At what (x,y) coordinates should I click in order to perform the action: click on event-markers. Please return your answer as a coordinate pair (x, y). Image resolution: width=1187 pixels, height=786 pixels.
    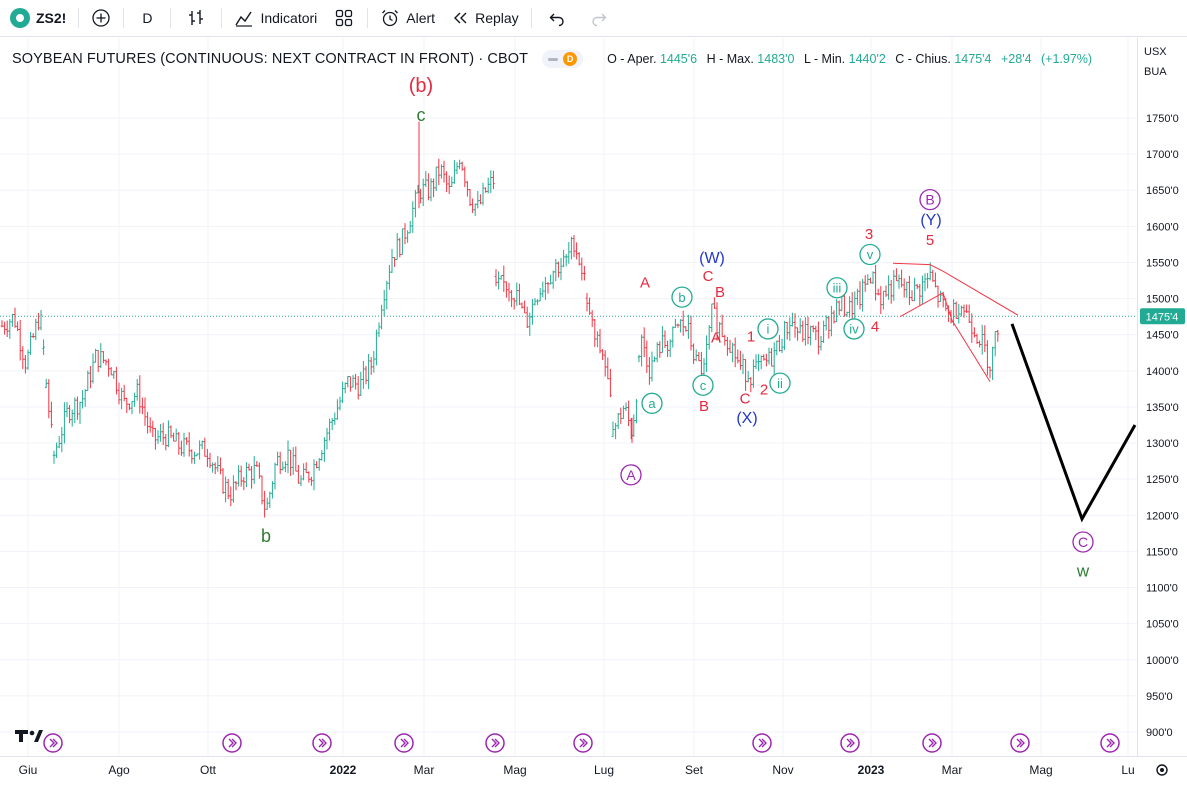
    Looking at the image, I should click on (567, 741).